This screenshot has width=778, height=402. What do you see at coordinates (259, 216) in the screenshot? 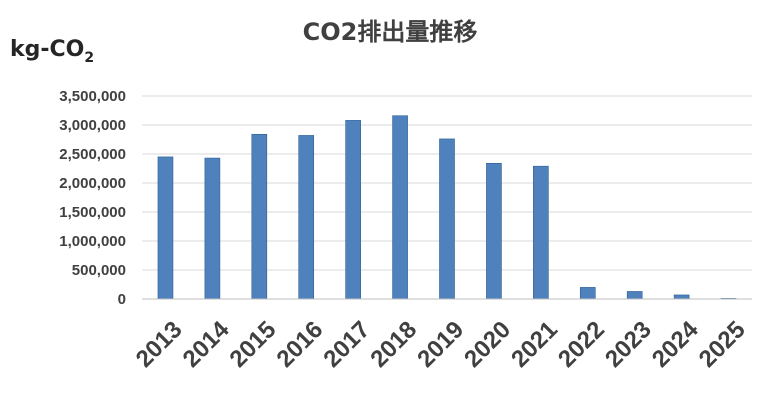
I see `bar-2015` at bounding box center [259, 216].